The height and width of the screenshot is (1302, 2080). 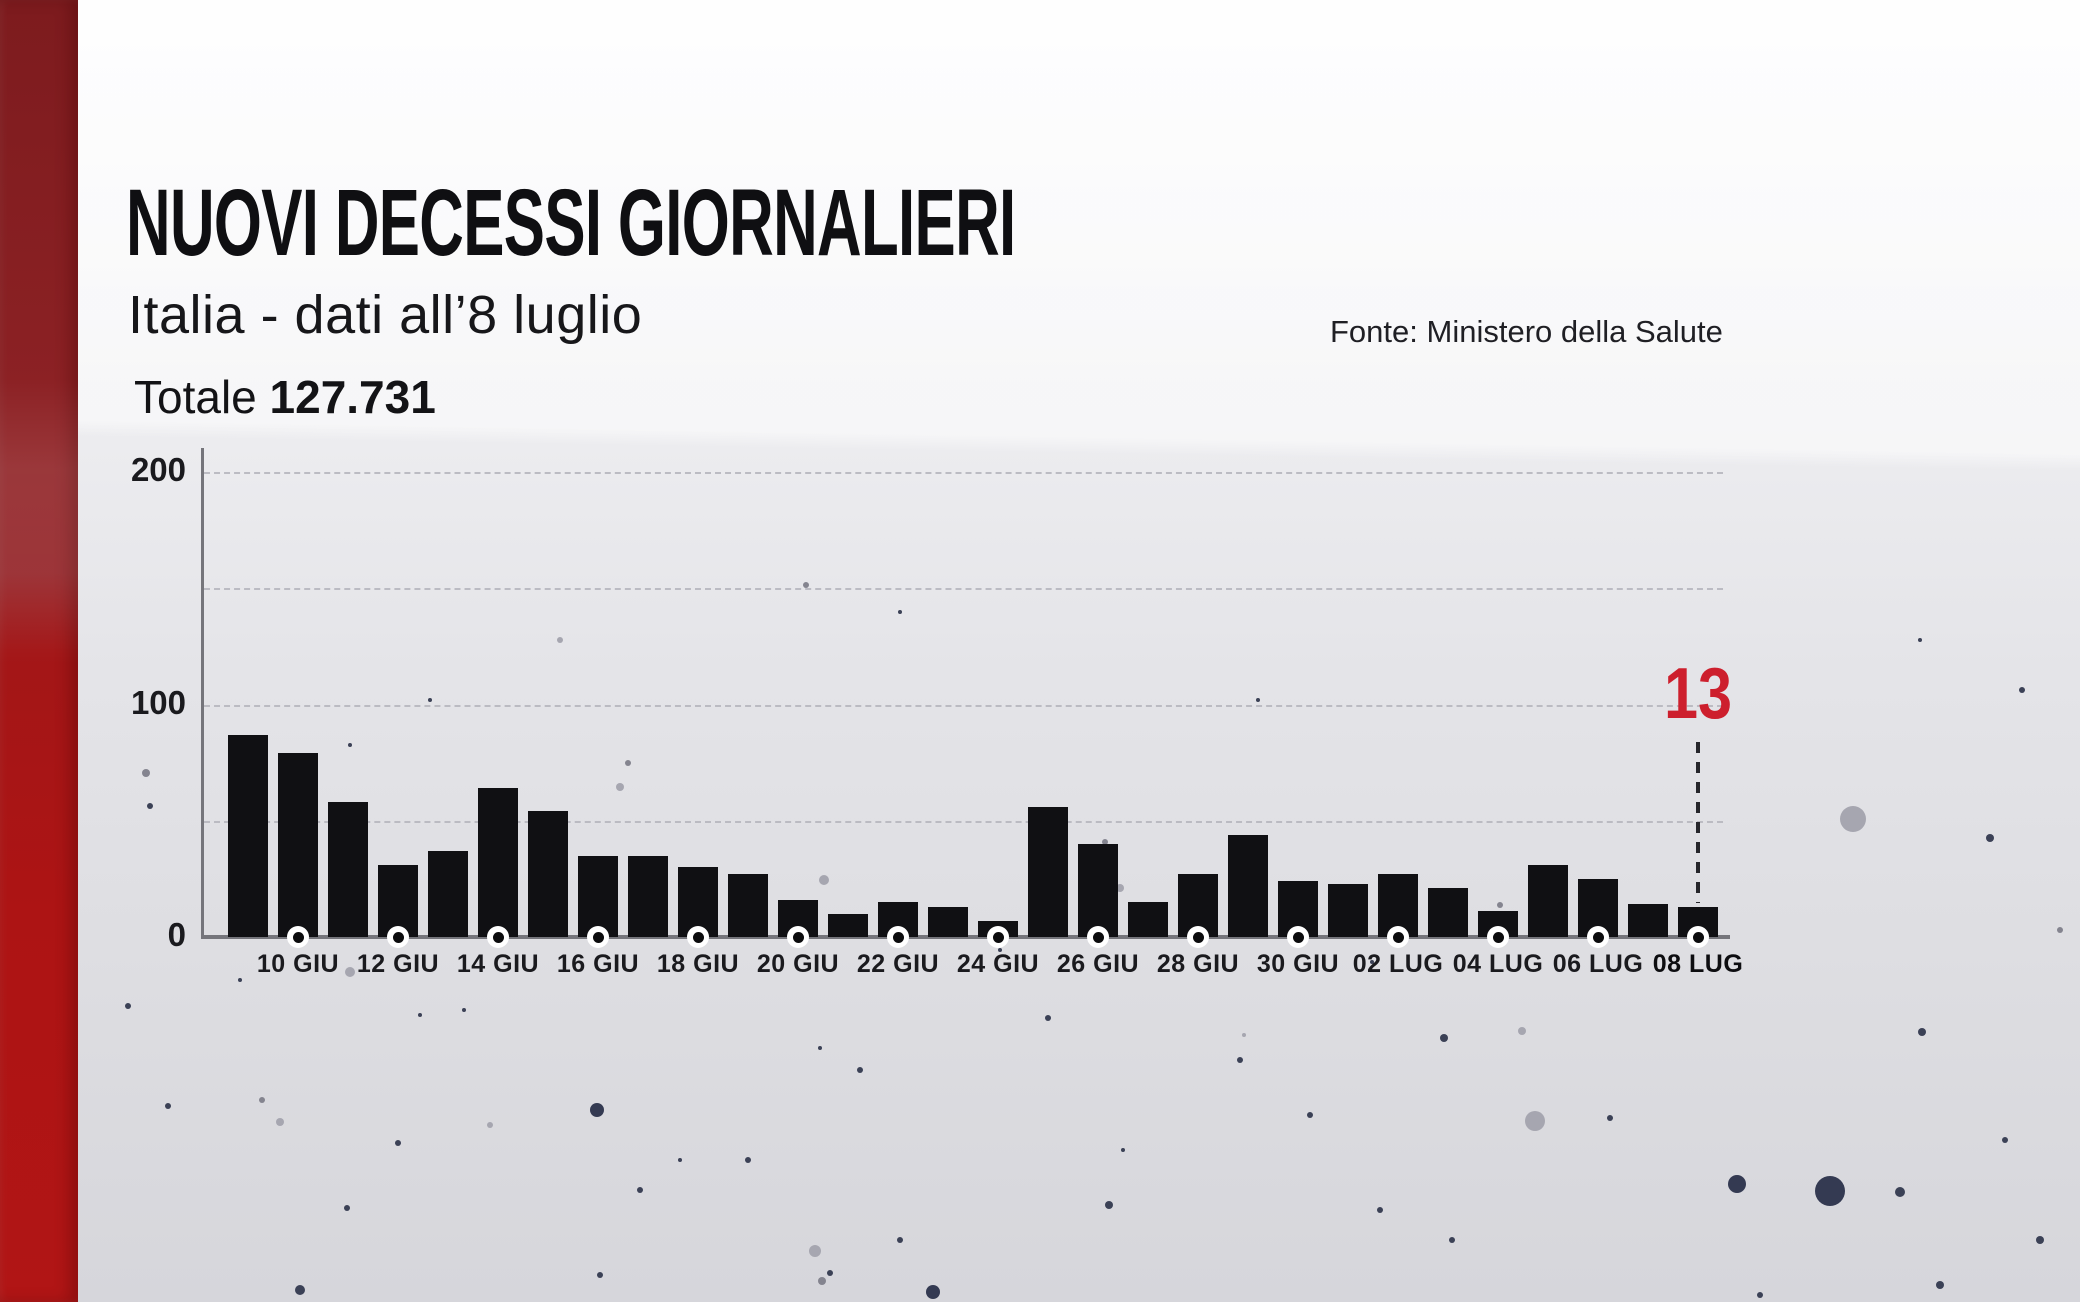 What do you see at coordinates (698, 937) in the screenshot?
I see `axis-marker-inner-18-giu` at bounding box center [698, 937].